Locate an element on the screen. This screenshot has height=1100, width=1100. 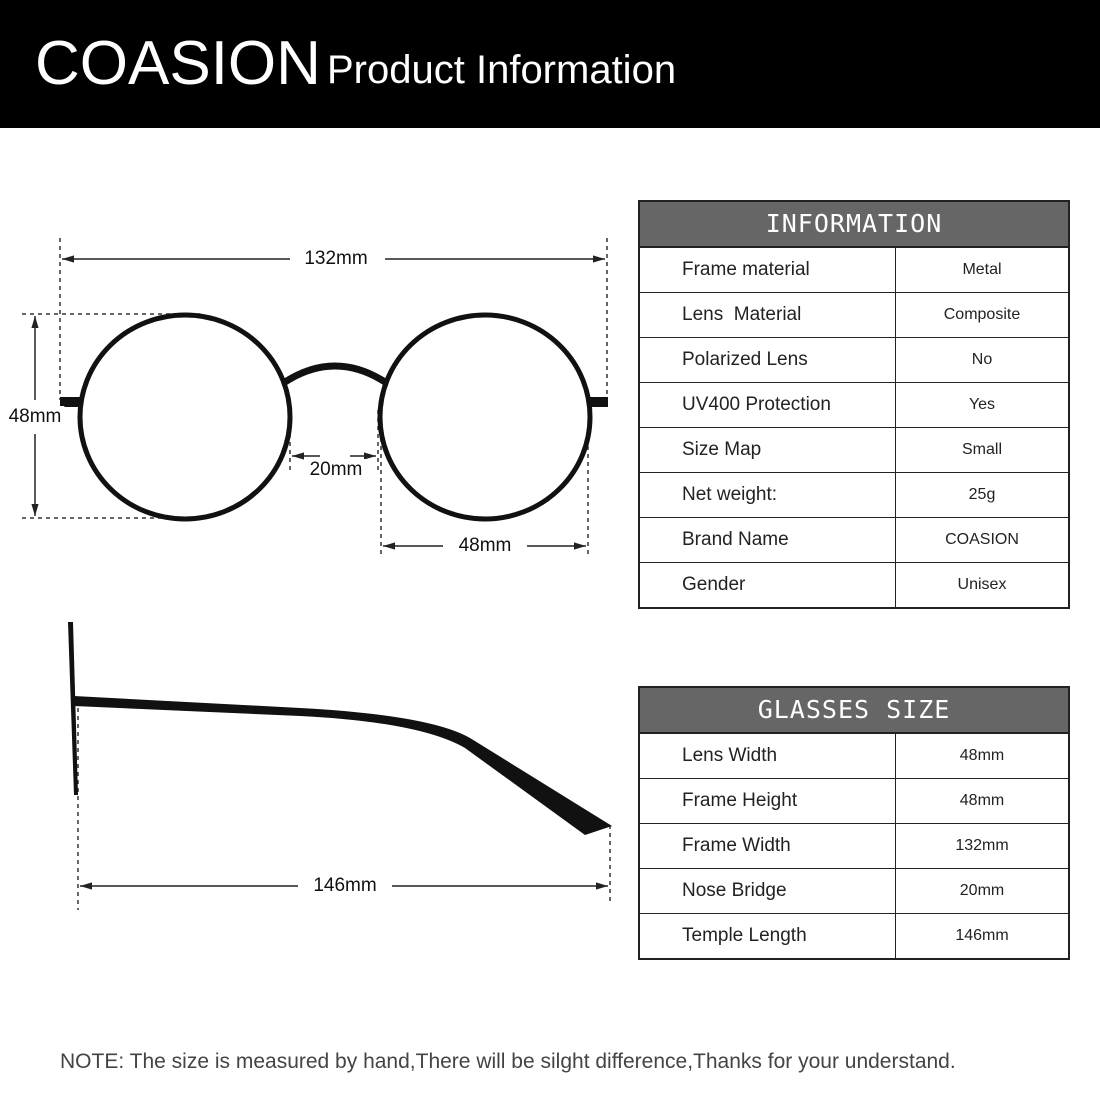
table-row: Nose Bridge 20mm is located at coordinates (854, 890).